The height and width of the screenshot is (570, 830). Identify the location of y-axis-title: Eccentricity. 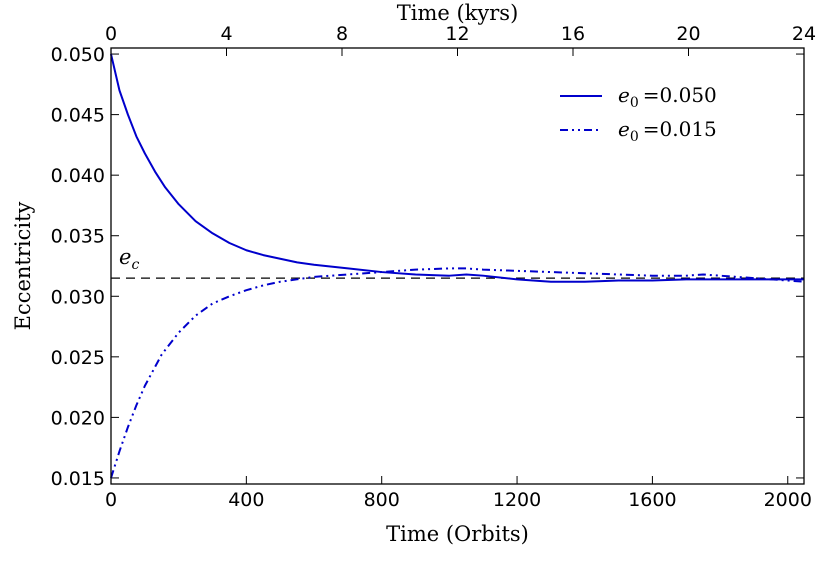
(23, 265).